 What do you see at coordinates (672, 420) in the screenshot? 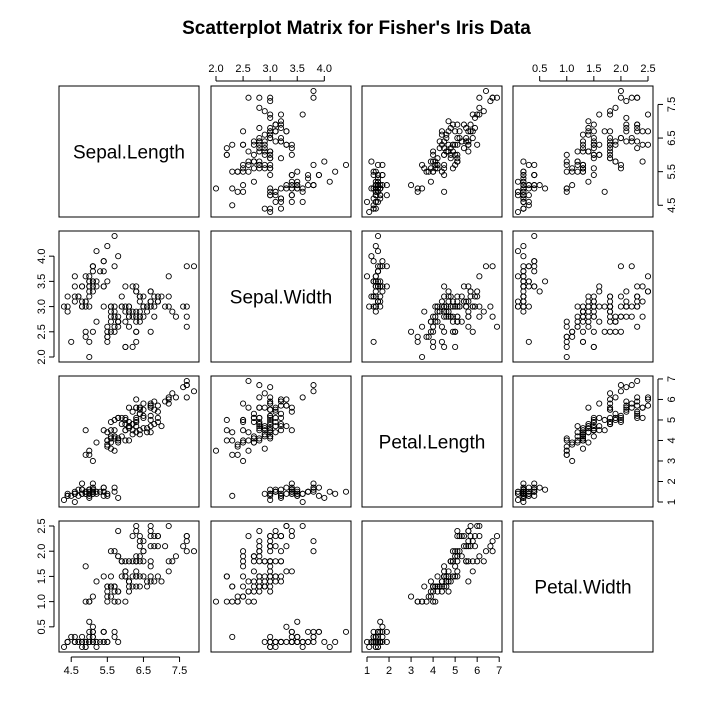
I see `y-tick-label: 5` at bounding box center [672, 420].